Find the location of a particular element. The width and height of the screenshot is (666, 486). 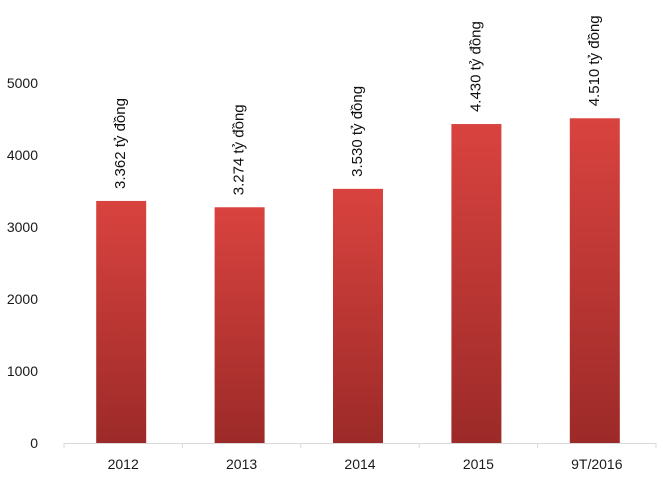

data-label: 3.362 tỷ đồng is located at coordinates (120, 143).